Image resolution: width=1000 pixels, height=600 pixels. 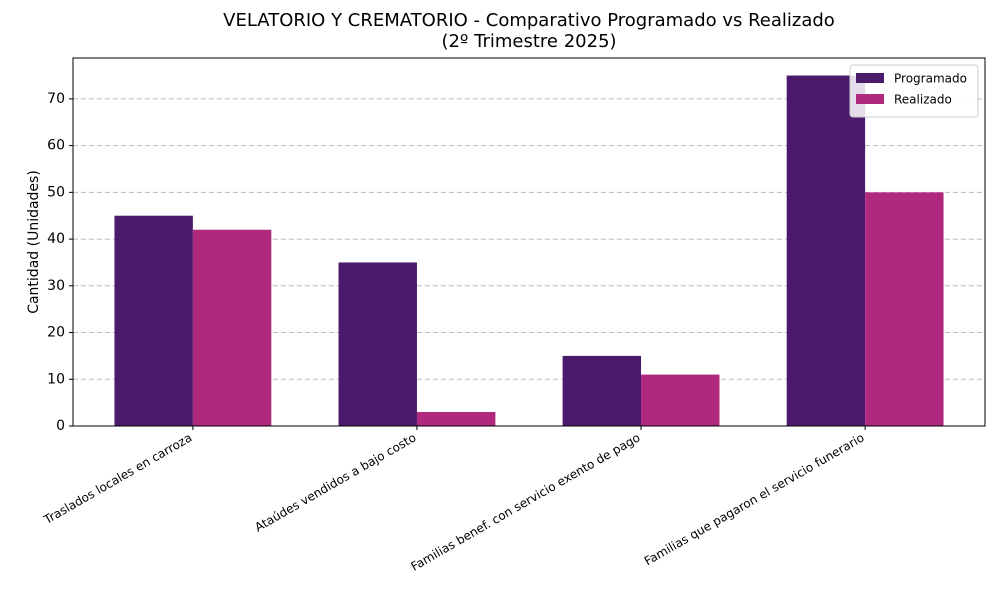 What do you see at coordinates (56, 333) in the screenshot?
I see `y-tick-label: 20` at bounding box center [56, 333].